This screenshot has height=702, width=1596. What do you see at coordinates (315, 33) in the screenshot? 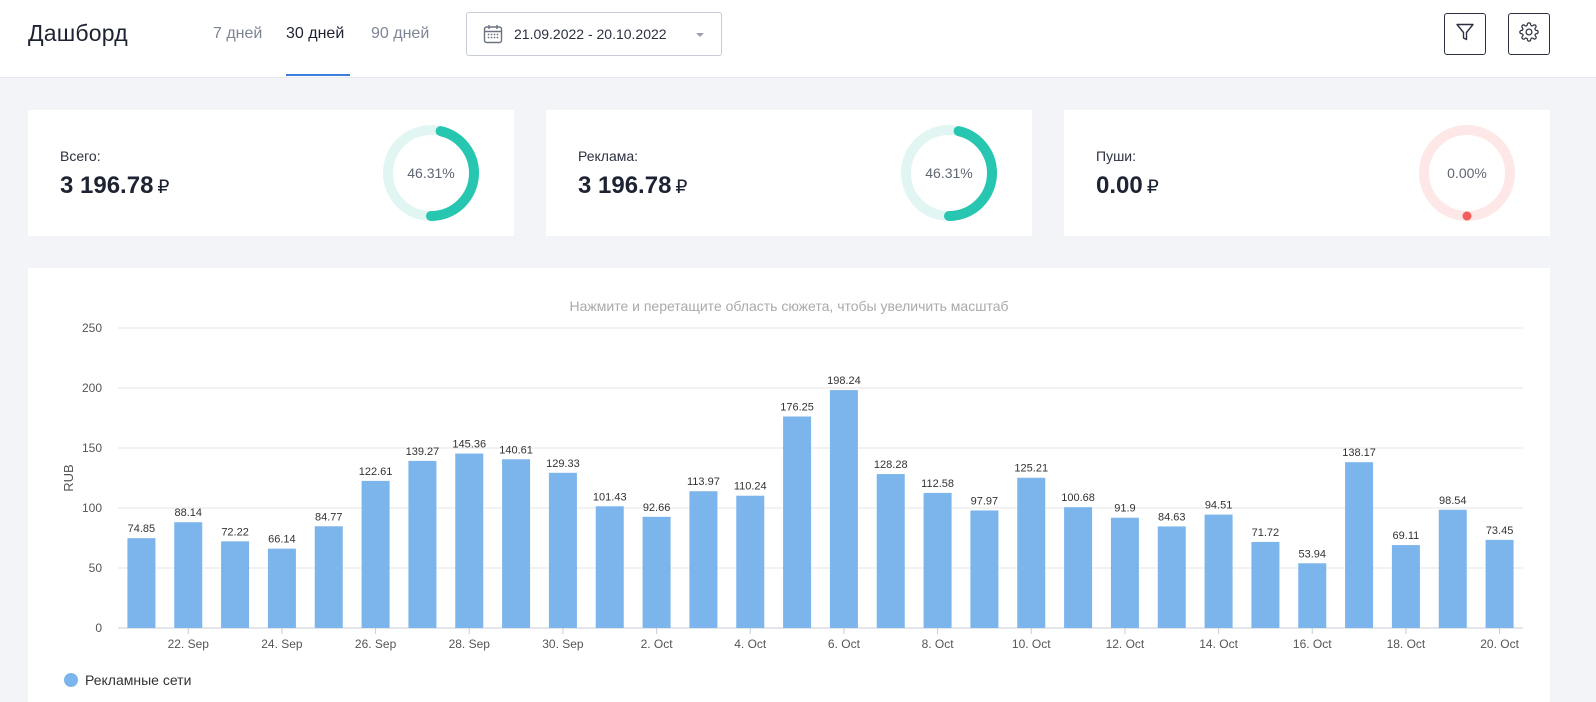
I see `tab-30-days: 30 дней` at bounding box center [315, 33].